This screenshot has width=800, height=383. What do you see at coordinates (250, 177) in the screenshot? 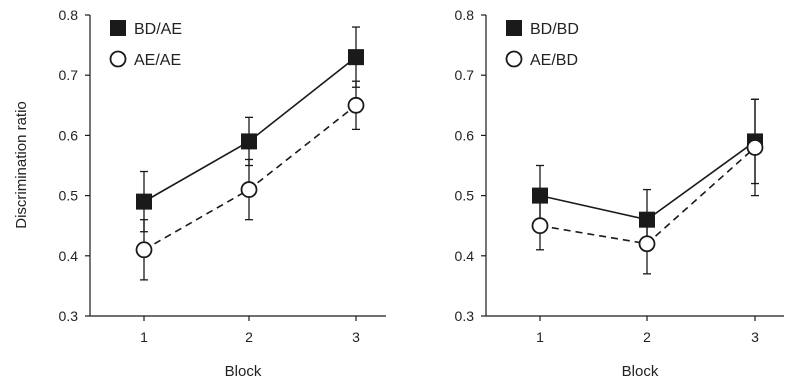
I see `series-line` at bounding box center [250, 177].